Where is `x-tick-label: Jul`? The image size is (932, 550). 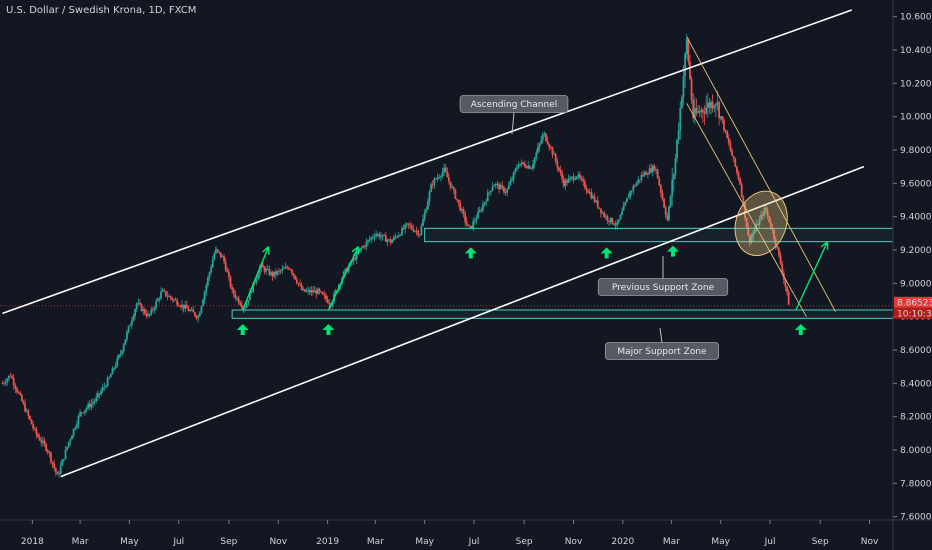 x-tick-label: Jul is located at coordinates (474, 542).